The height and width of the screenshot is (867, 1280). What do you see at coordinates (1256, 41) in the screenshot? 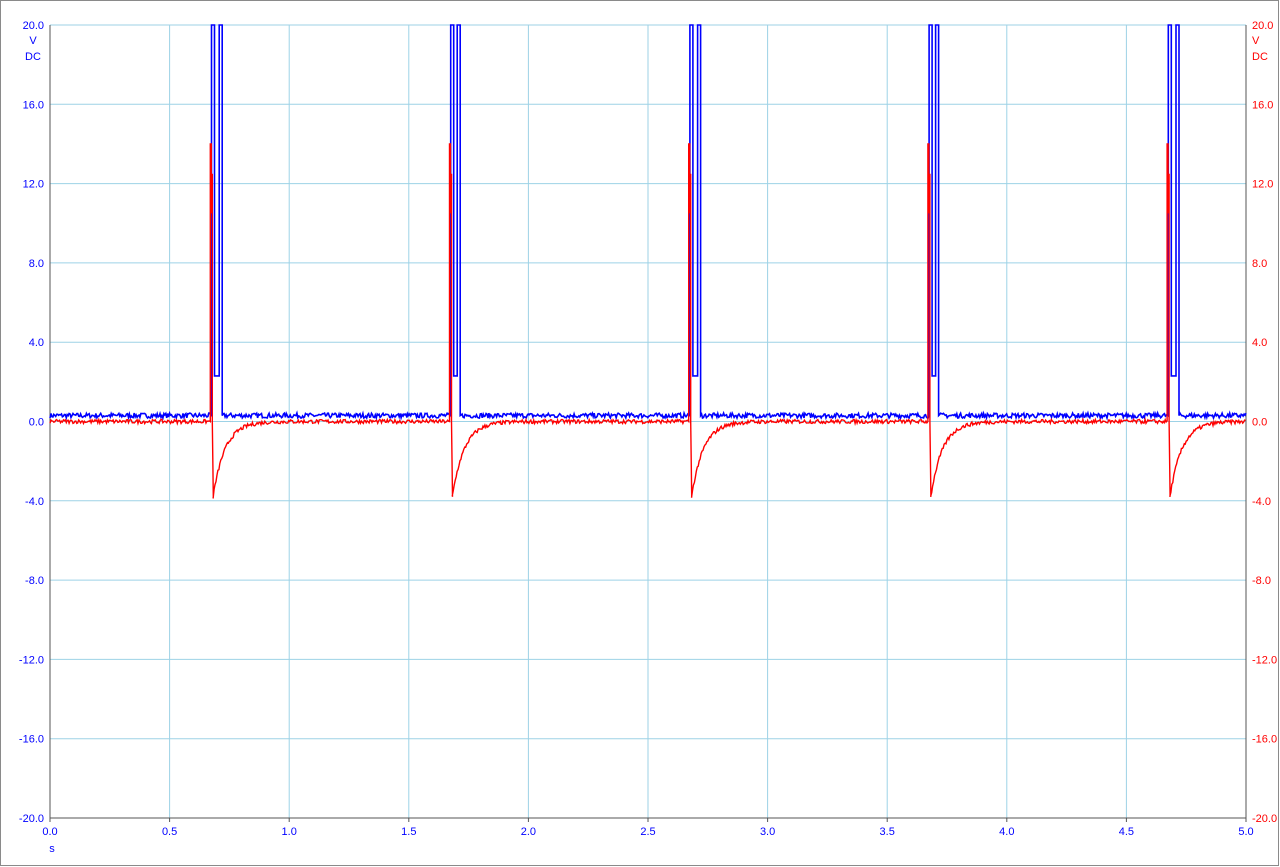
I see `right-axis-unit: V` at bounding box center [1256, 41].